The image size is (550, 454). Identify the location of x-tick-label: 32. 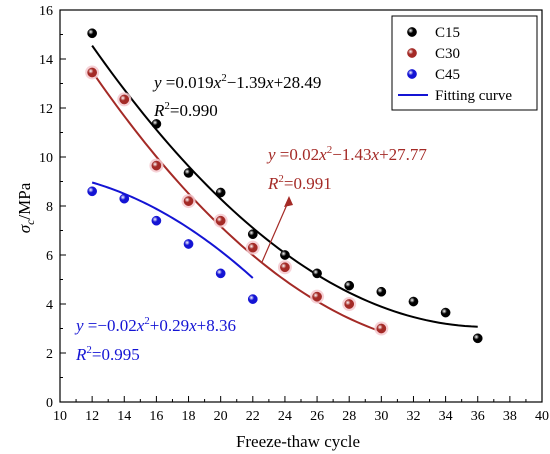
(413, 416).